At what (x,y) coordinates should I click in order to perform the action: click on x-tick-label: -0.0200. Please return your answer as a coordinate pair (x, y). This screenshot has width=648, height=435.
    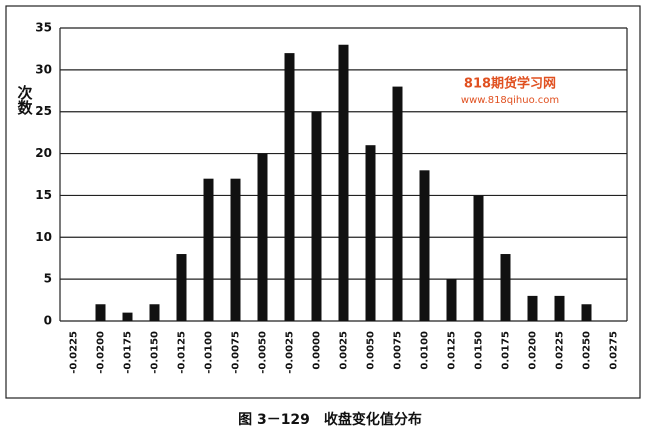
    Looking at the image, I should click on (101, 352).